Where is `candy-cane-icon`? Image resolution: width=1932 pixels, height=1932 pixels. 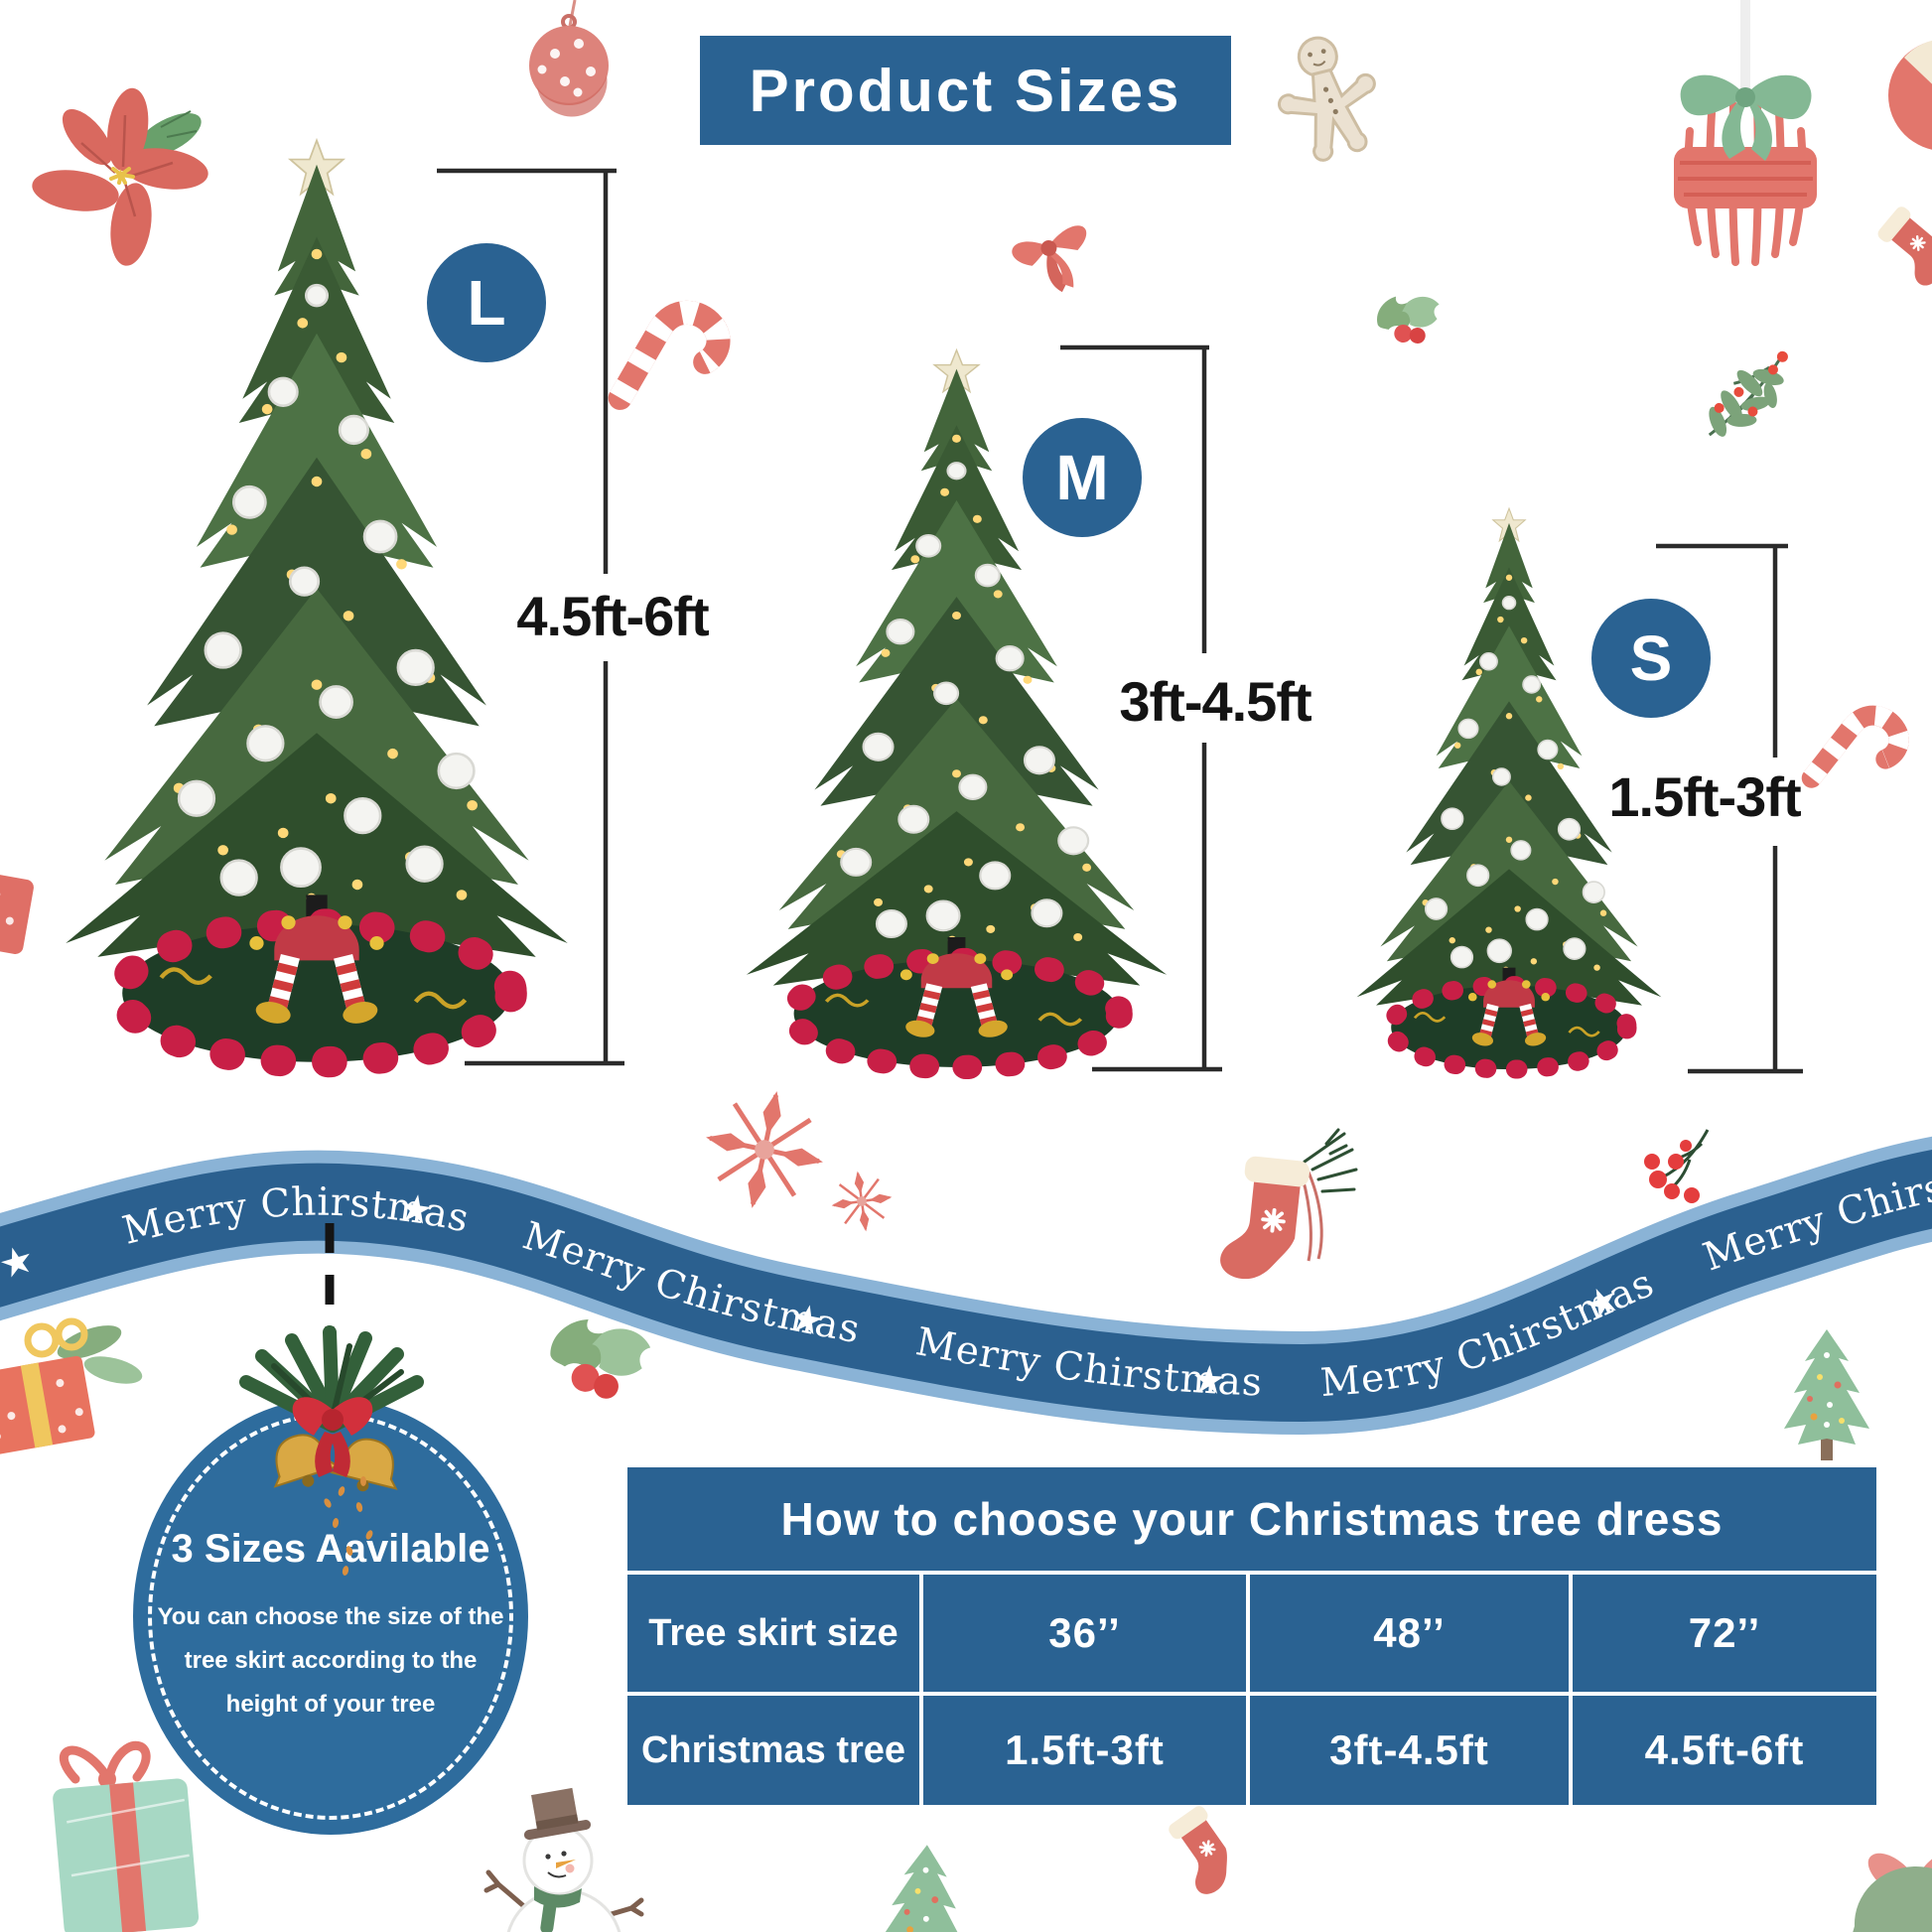
candy-cane-icon is located at coordinates (670, 355).